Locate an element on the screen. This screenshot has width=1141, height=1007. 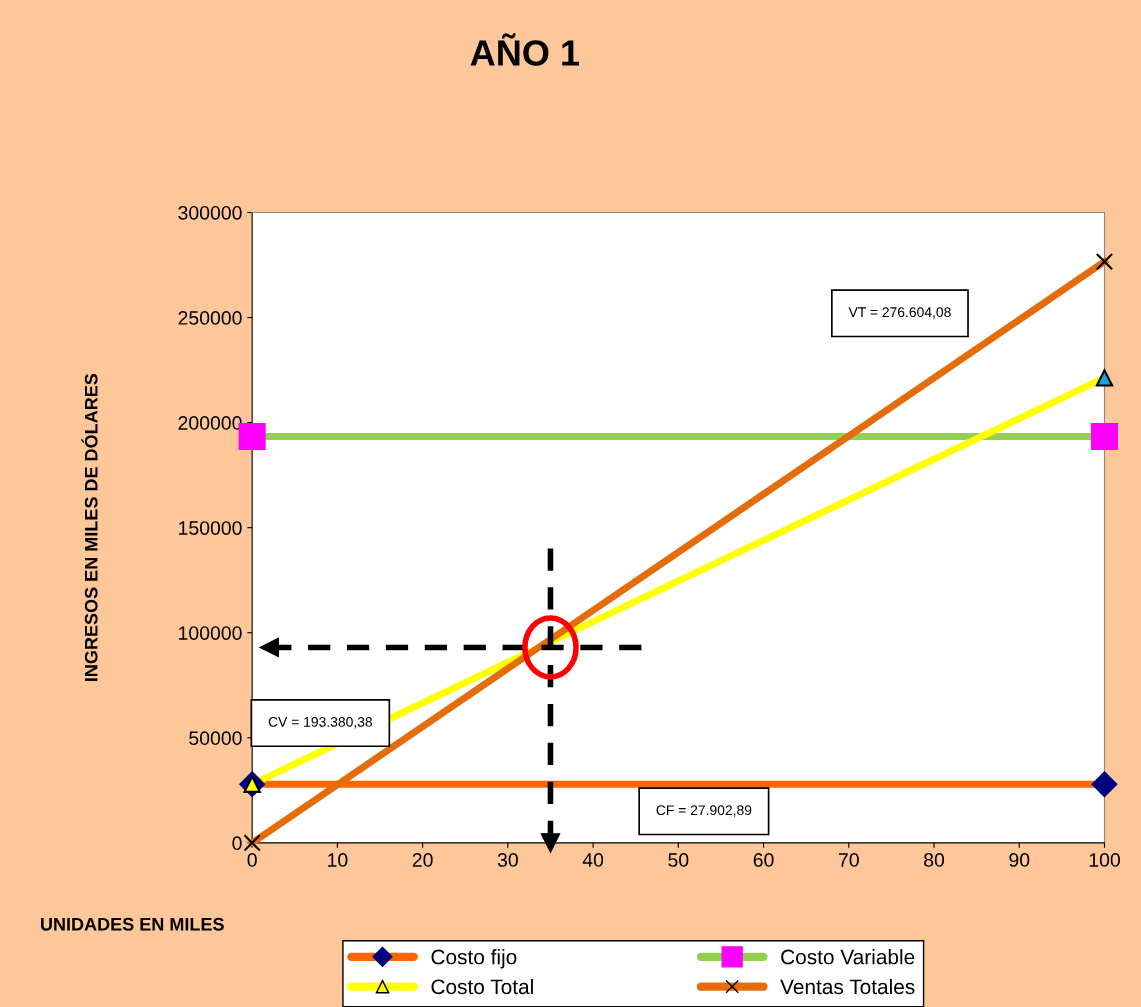
y-tick-label: 200000 is located at coordinates (210, 423).